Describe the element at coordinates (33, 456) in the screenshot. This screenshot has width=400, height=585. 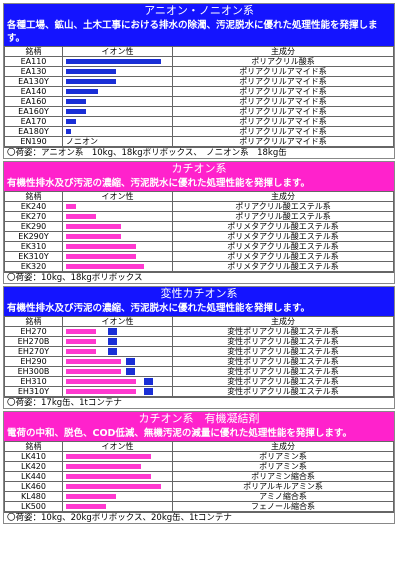
I see `product-code: LK410` at that location.